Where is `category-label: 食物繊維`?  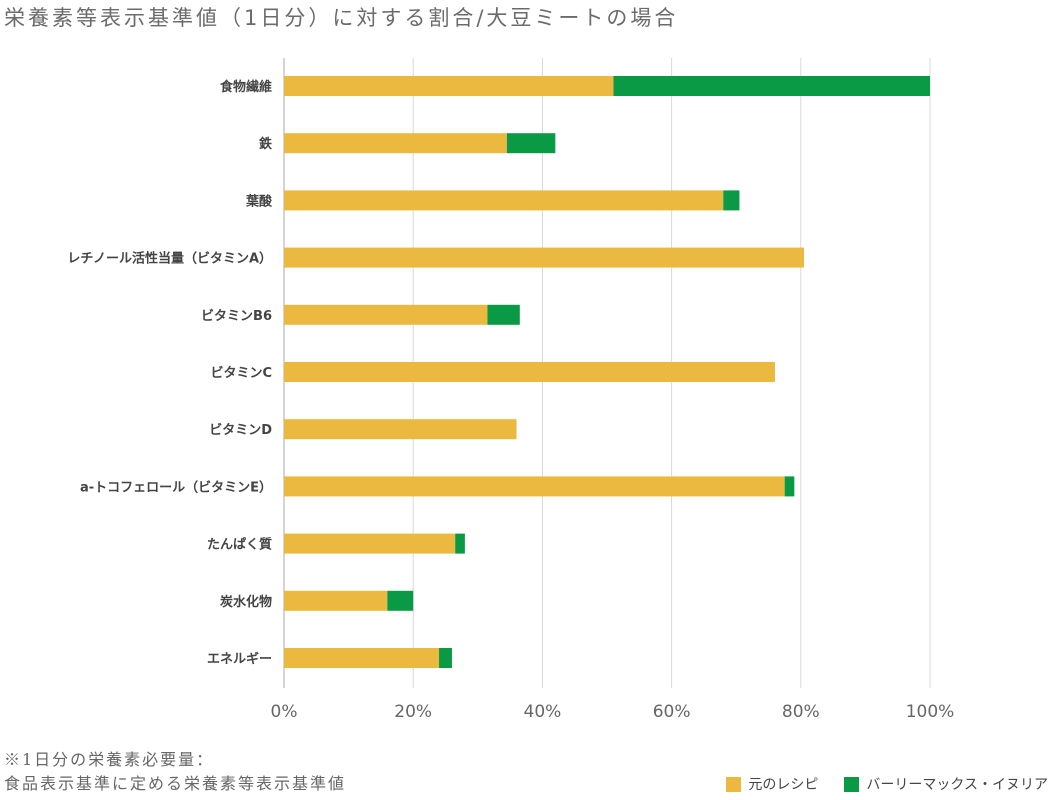 category-label: 食物繊維 is located at coordinates (246, 87).